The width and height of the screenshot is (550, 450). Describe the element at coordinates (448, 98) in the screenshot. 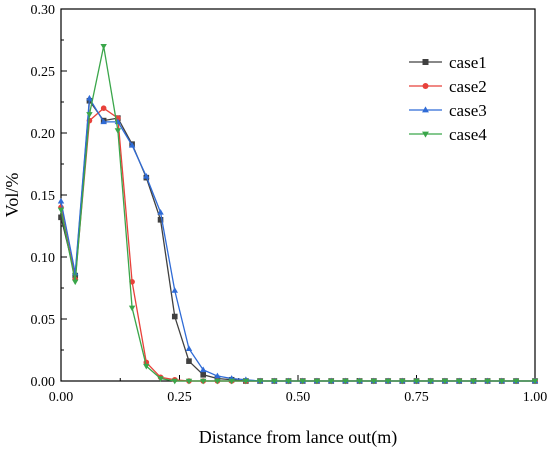

I see `legend: case1 case2 case3 case4` at that location.